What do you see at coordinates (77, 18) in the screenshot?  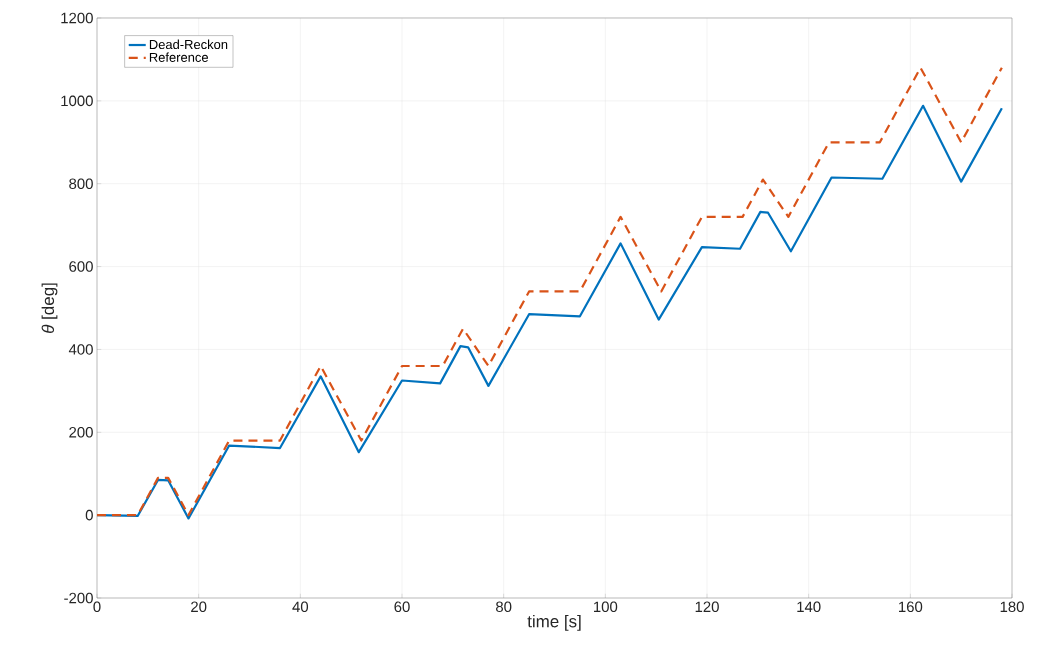 I see `y-tick-label: 1200` at bounding box center [77, 18].